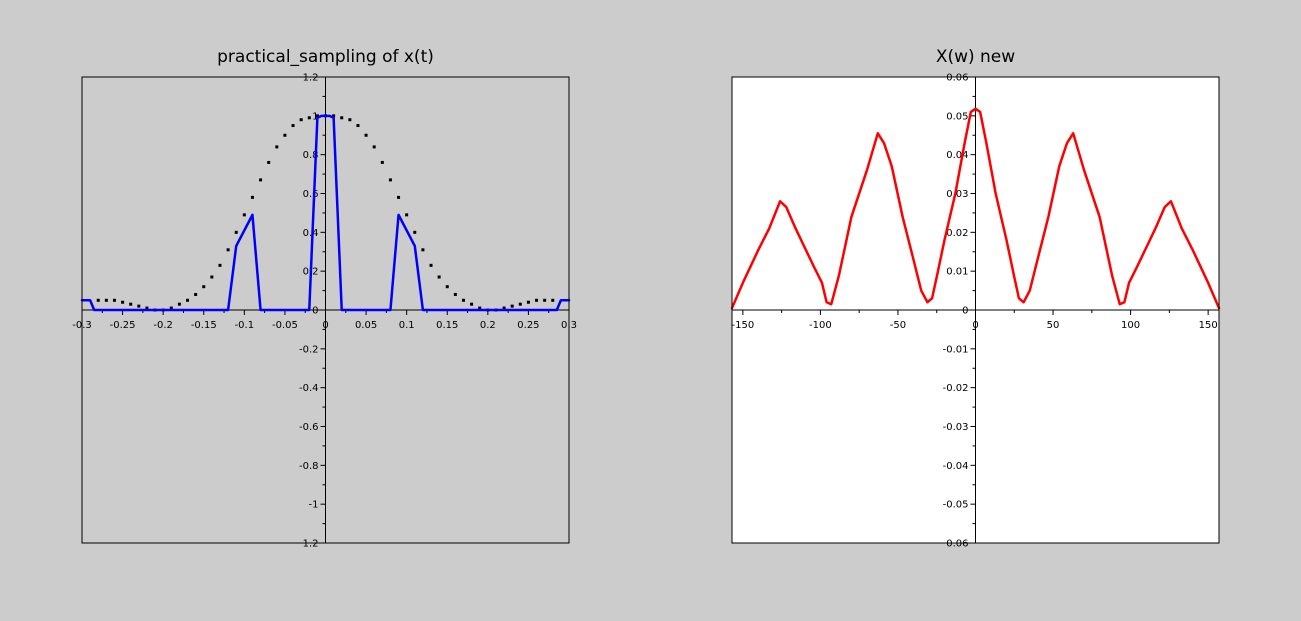 The image size is (1301, 621). I want to click on x-tick-label: 0.25, so click(528, 325).